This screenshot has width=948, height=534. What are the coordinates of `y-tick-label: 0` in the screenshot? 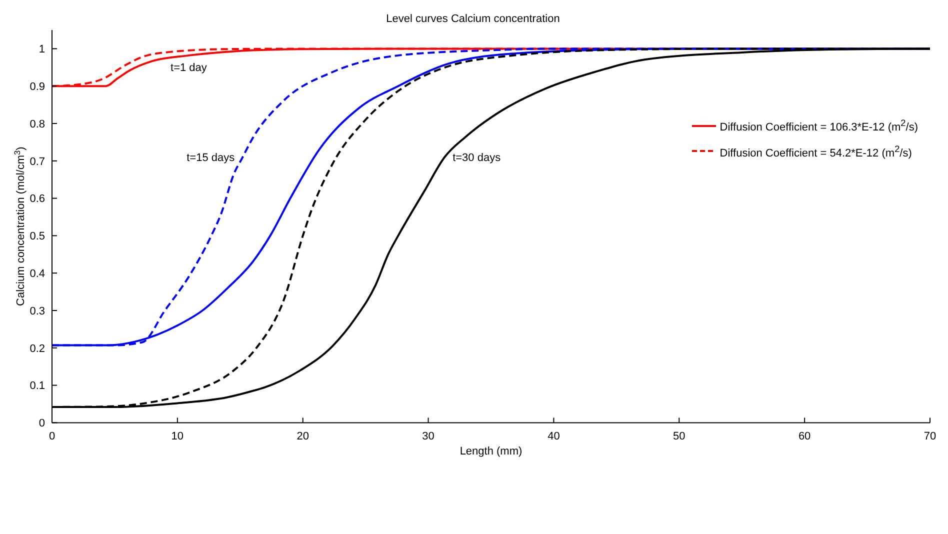 It's located at (41, 424).